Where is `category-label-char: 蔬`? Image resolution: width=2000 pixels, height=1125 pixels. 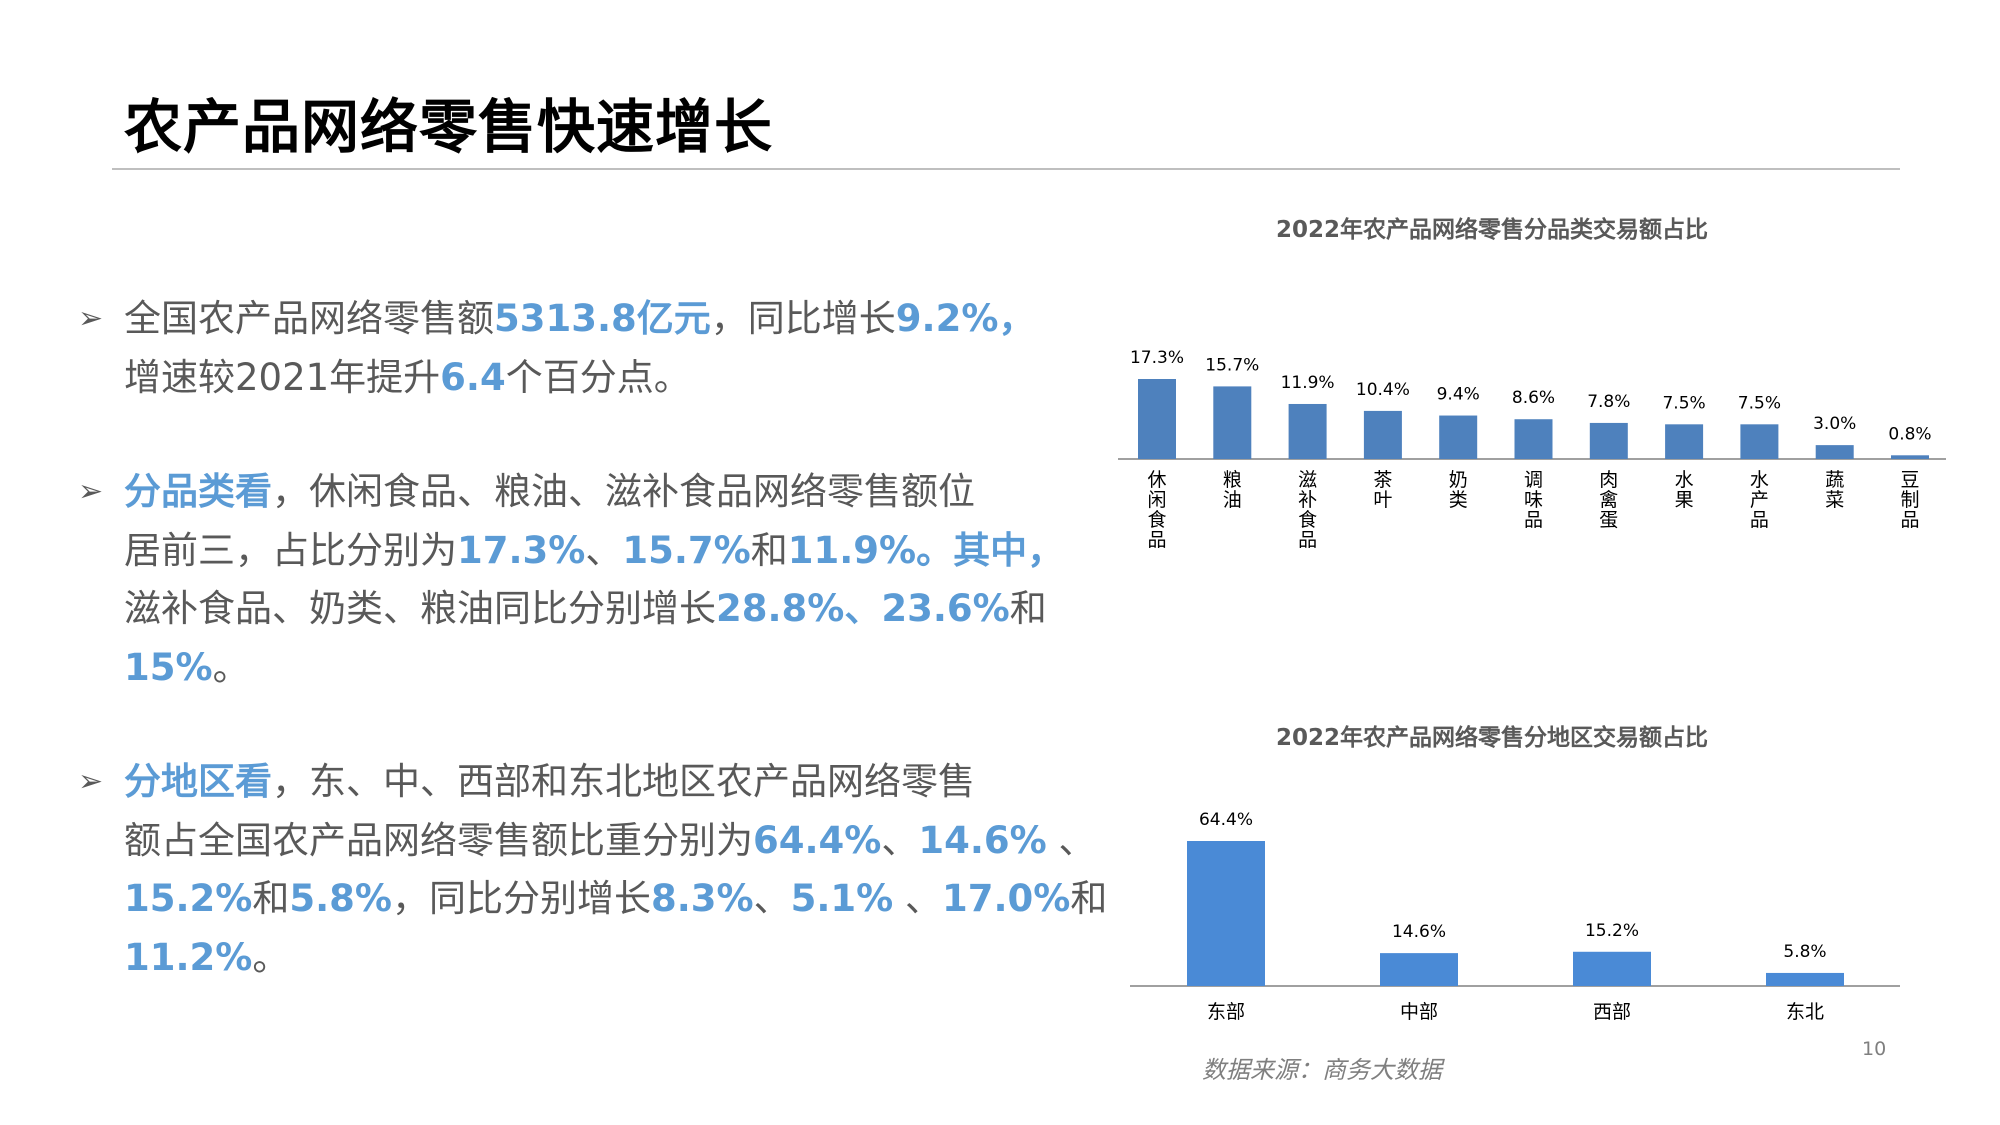 category-label-char: 蔬 is located at coordinates (1834, 480).